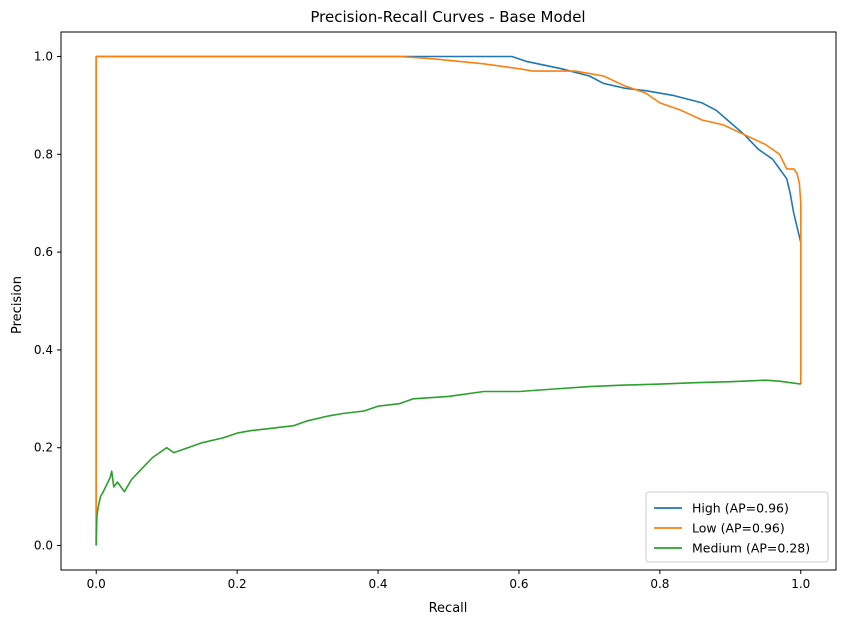  What do you see at coordinates (43, 448) in the screenshot?
I see `y-tick-label-1: 0.2` at bounding box center [43, 448].